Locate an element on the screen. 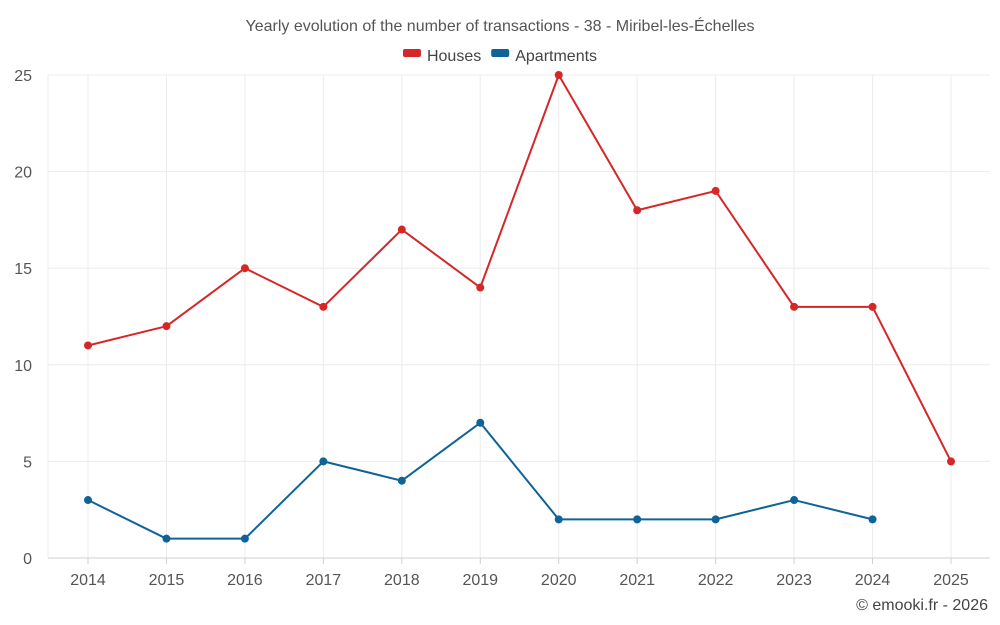  data-point-houses-2015 is located at coordinates (166, 326).